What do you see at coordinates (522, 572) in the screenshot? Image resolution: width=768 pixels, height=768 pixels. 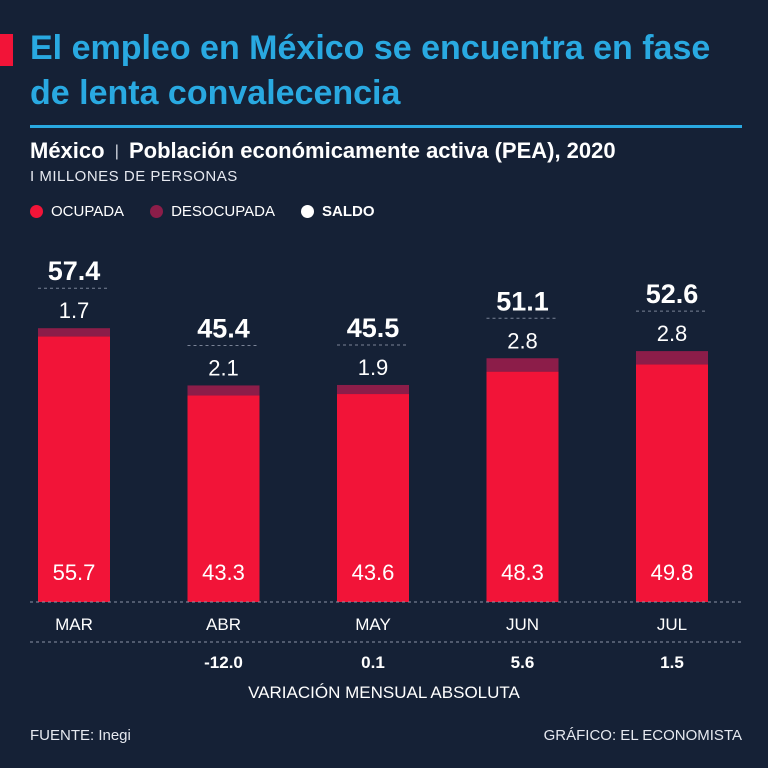 I see `data-label-ocupada: 48.3` at bounding box center [522, 572].